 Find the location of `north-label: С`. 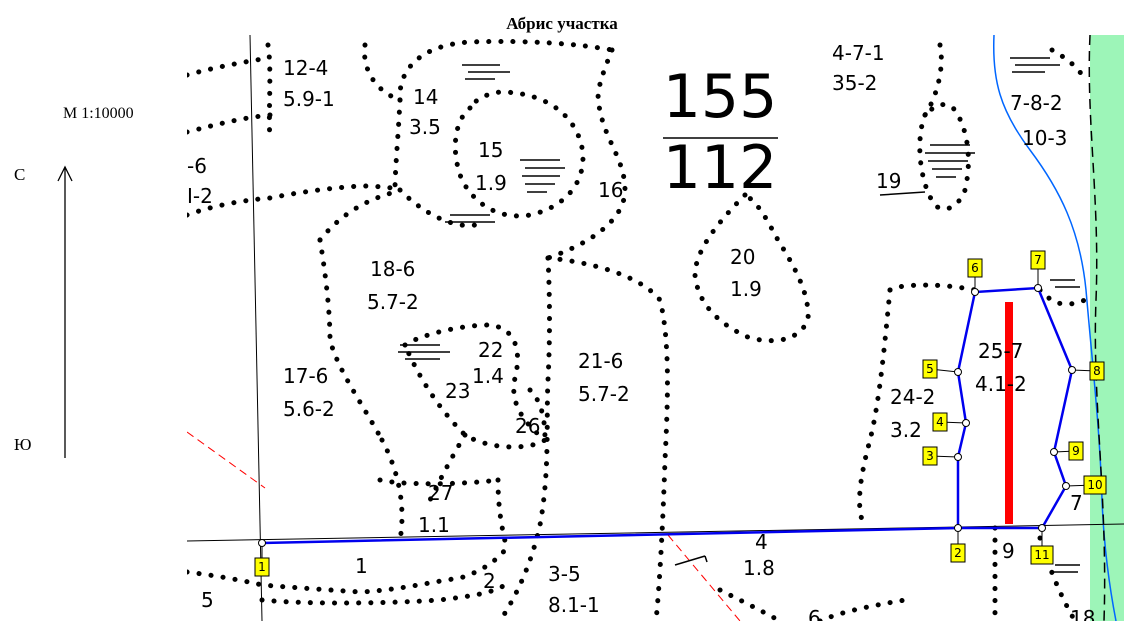

north-label: С is located at coordinates (20, 174).